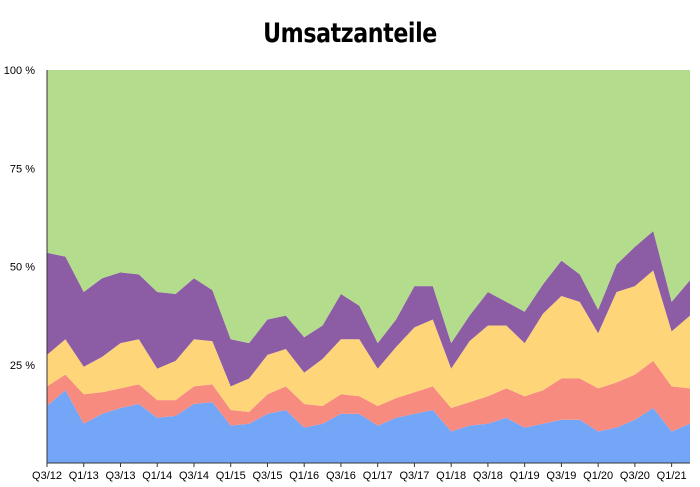 The width and height of the screenshot is (700, 487). What do you see at coordinates (231, 476) in the screenshot?
I see `x-tick-label: Q1/15` at bounding box center [231, 476].